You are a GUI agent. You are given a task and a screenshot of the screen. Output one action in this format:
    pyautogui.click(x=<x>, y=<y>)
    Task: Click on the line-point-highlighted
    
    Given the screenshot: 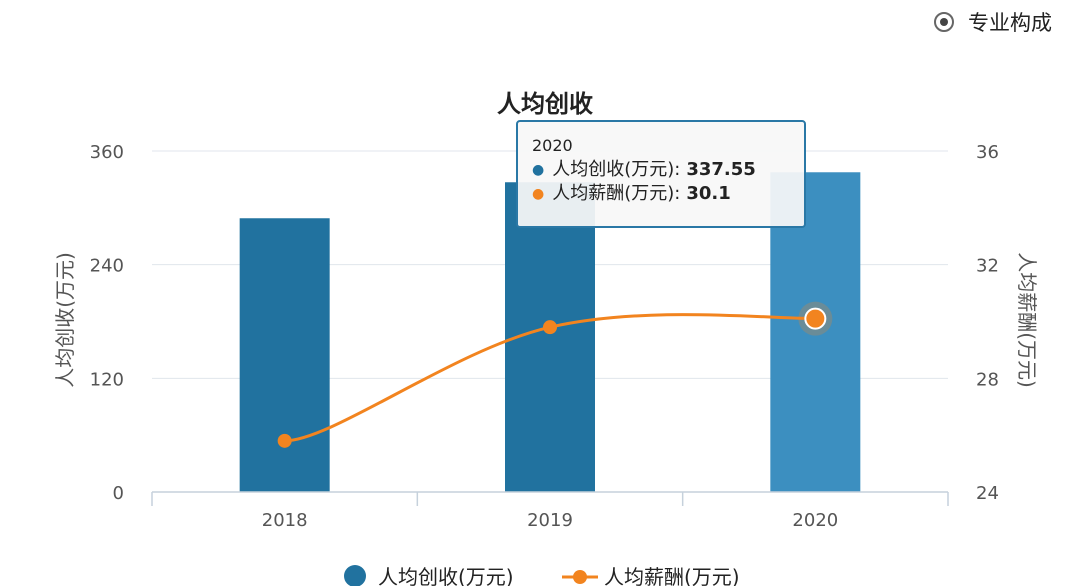 What is the action you would take?
    pyautogui.click(x=815, y=318)
    